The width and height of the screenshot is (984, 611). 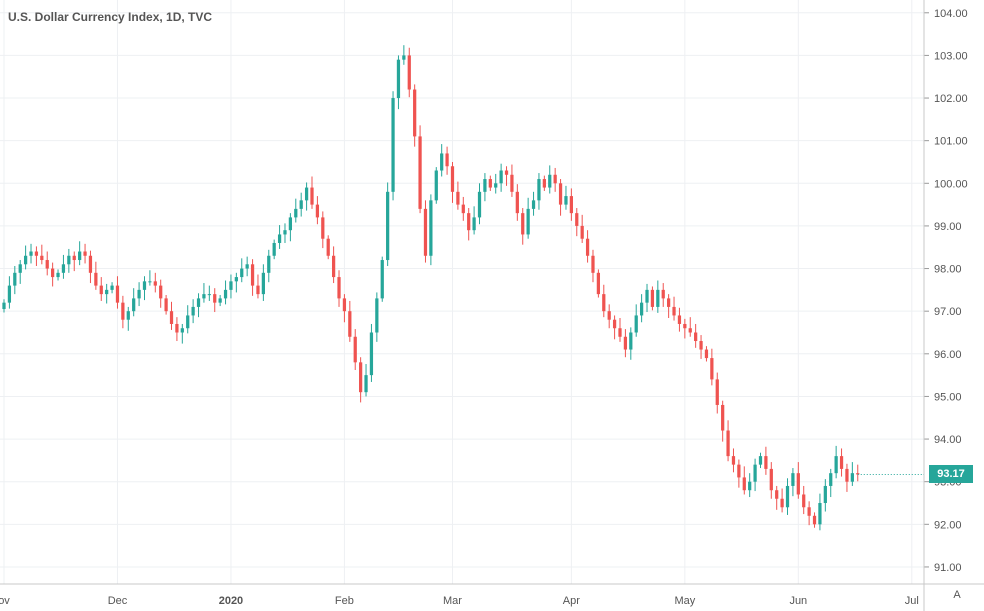 I want to click on y-tick-label: 100.00, so click(x=951, y=184).